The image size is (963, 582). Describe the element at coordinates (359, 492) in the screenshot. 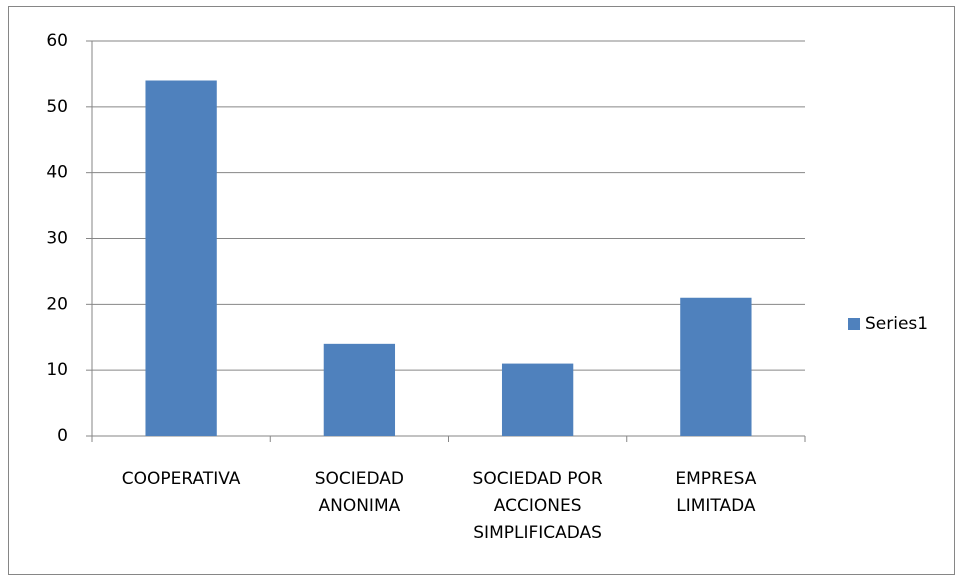

I see `x-tick-label: SOCIEDAD ANONIMA` at that location.